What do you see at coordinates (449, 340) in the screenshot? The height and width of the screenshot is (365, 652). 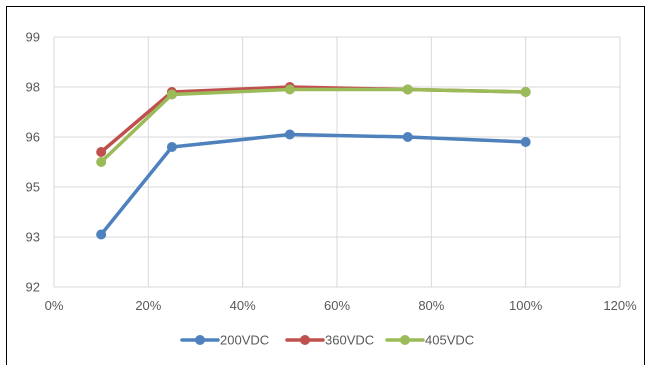 I see `legend-label: 405VDC` at bounding box center [449, 340].